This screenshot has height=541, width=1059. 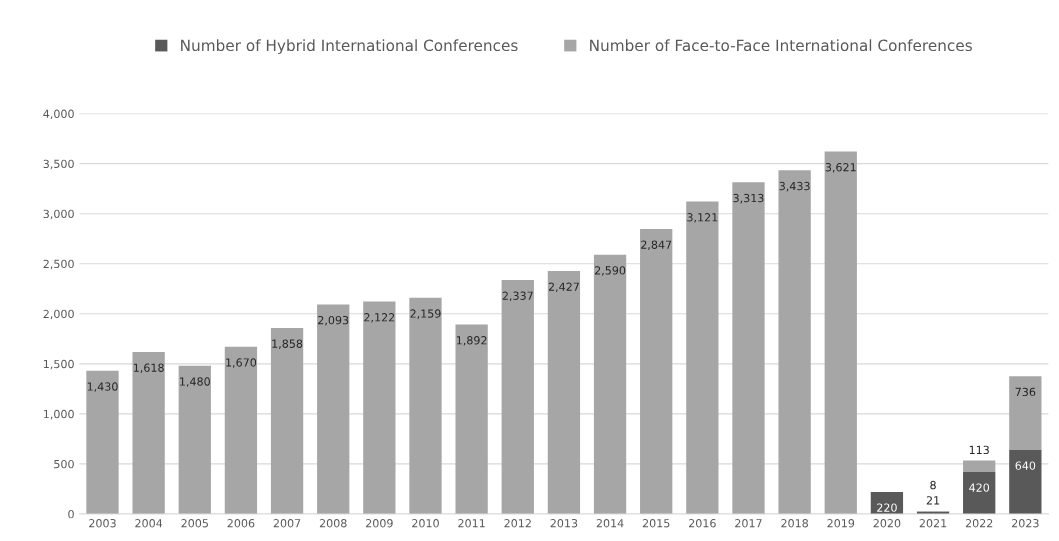 What do you see at coordinates (425, 523) in the screenshot?
I see `x-tick-label: 2010` at bounding box center [425, 523].